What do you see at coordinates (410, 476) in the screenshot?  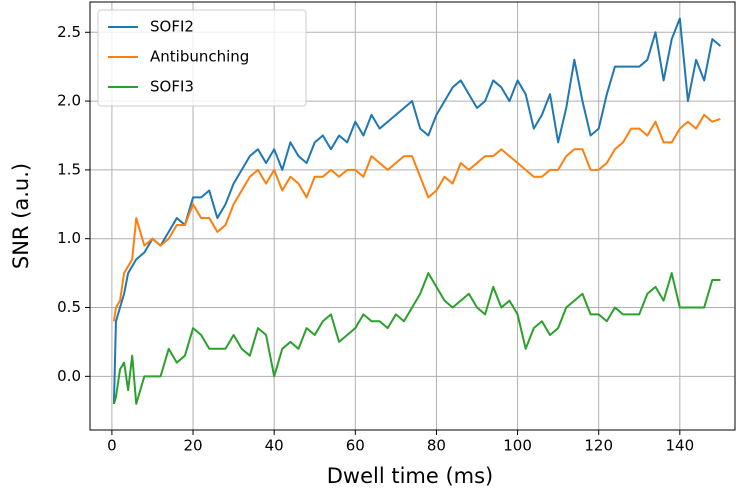 I see `x-axis-label: Dwell time (ms)` at bounding box center [410, 476].